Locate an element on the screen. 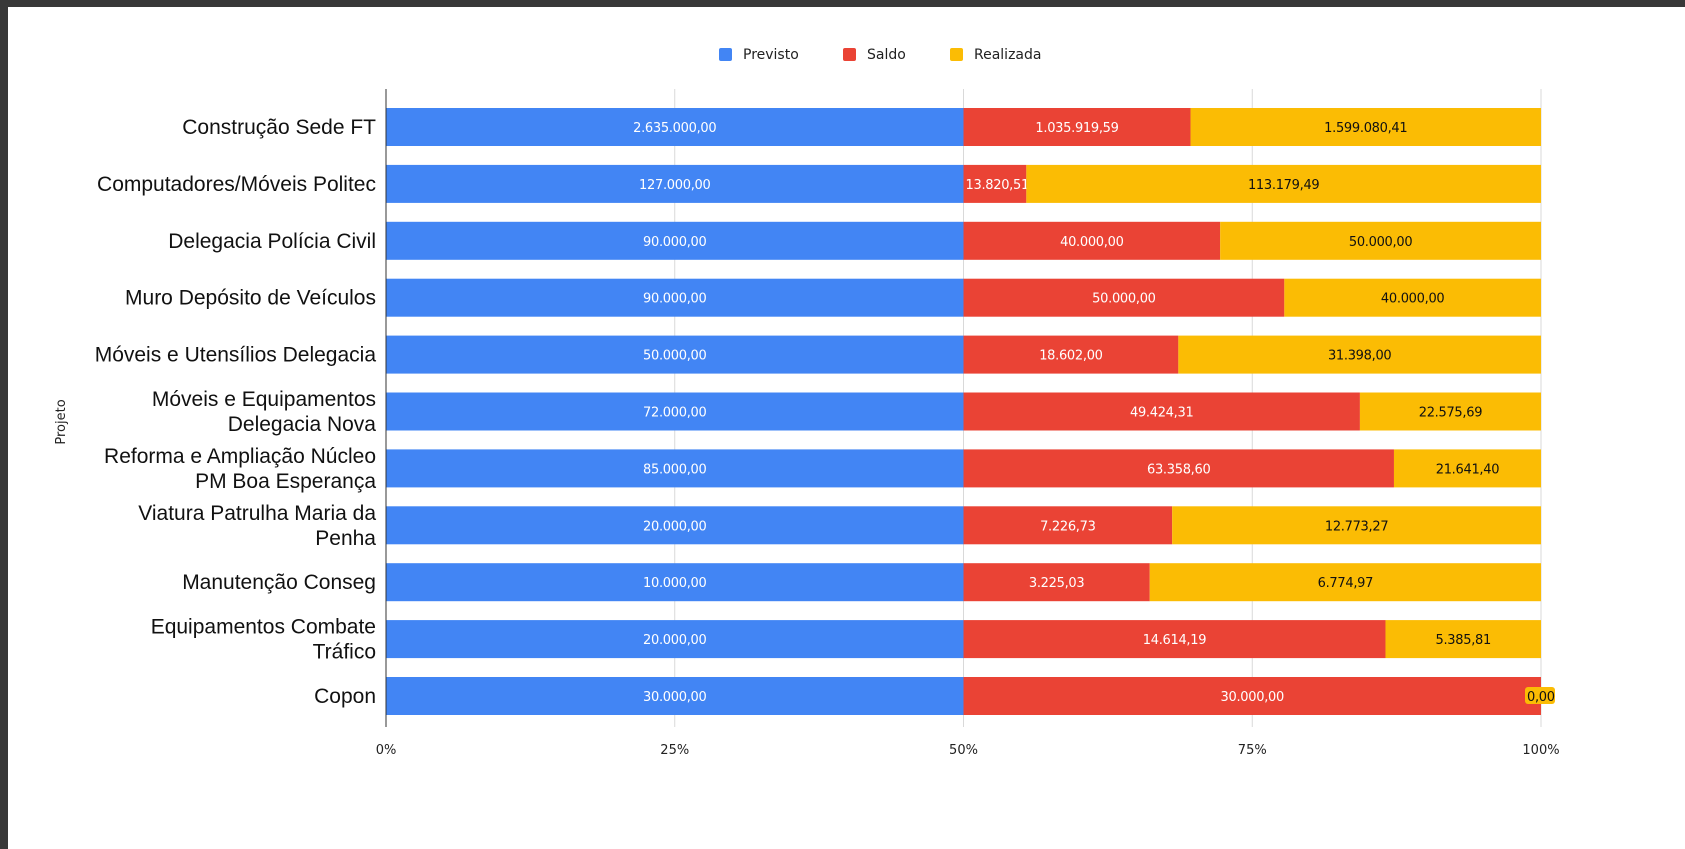  data-label-realizada: 0,00 is located at coordinates (1541, 697).